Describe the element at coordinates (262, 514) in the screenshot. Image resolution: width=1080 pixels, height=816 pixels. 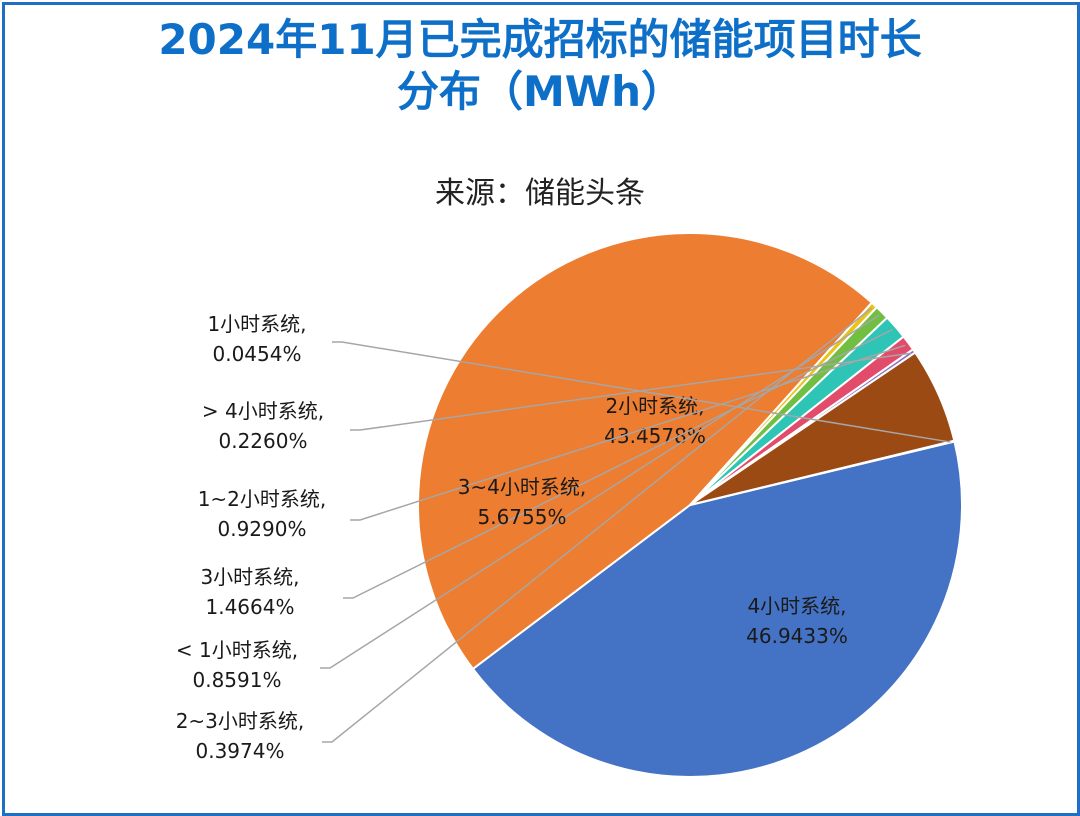
I see `data-label-5: 1~2小时系统, 0.9290%` at that location.